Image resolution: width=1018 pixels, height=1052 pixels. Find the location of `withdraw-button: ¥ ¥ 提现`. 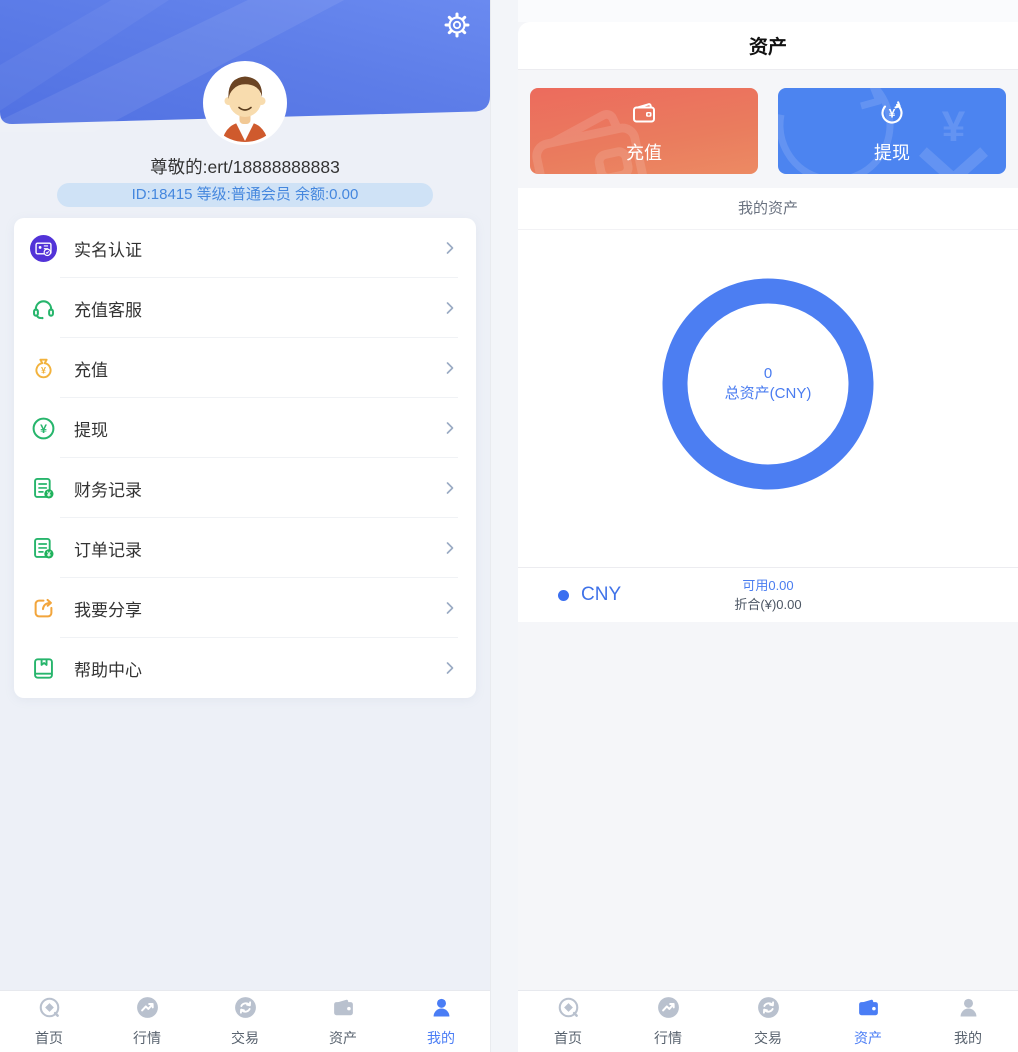

withdraw-button: ¥ ¥ 提现 is located at coordinates (892, 131).